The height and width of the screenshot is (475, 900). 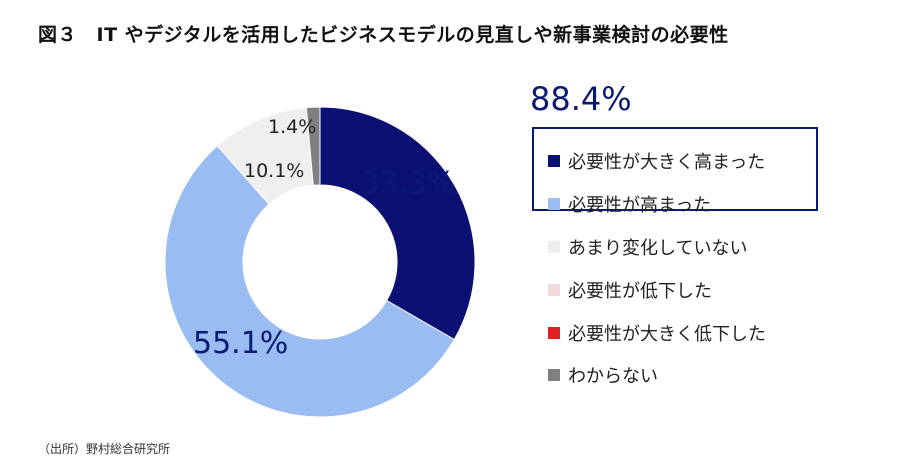 I want to click on legend-label: 必要性が大きく低下した, so click(x=667, y=334).